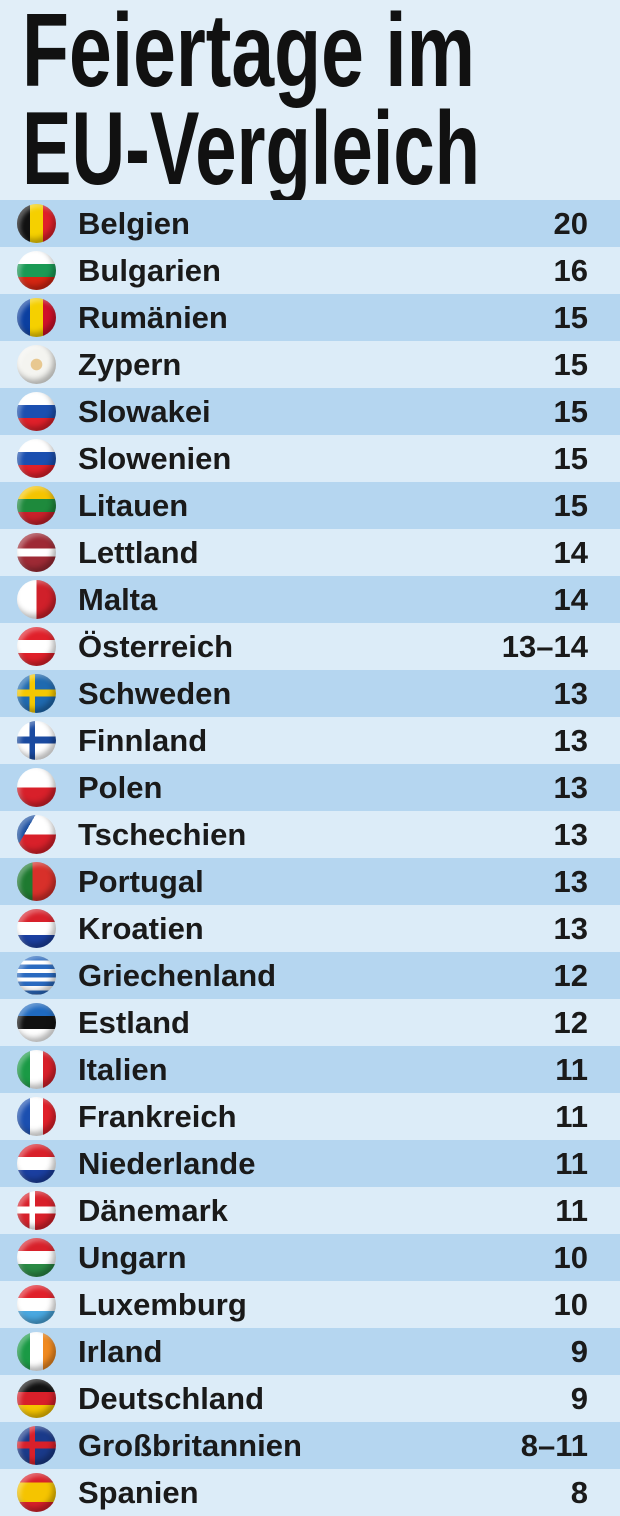  Describe the element at coordinates (155, 458) in the screenshot. I see `country-name: Slowenien` at that location.